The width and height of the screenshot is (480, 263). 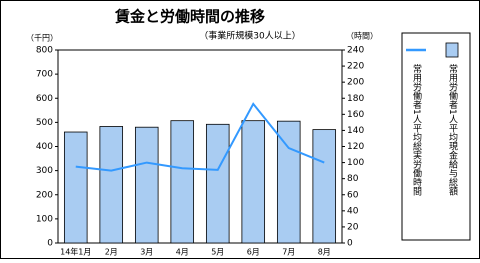 What do you see at coordinates (355, 51) in the screenshot?
I see `y2-tick-label: 240` at bounding box center [355, 51].